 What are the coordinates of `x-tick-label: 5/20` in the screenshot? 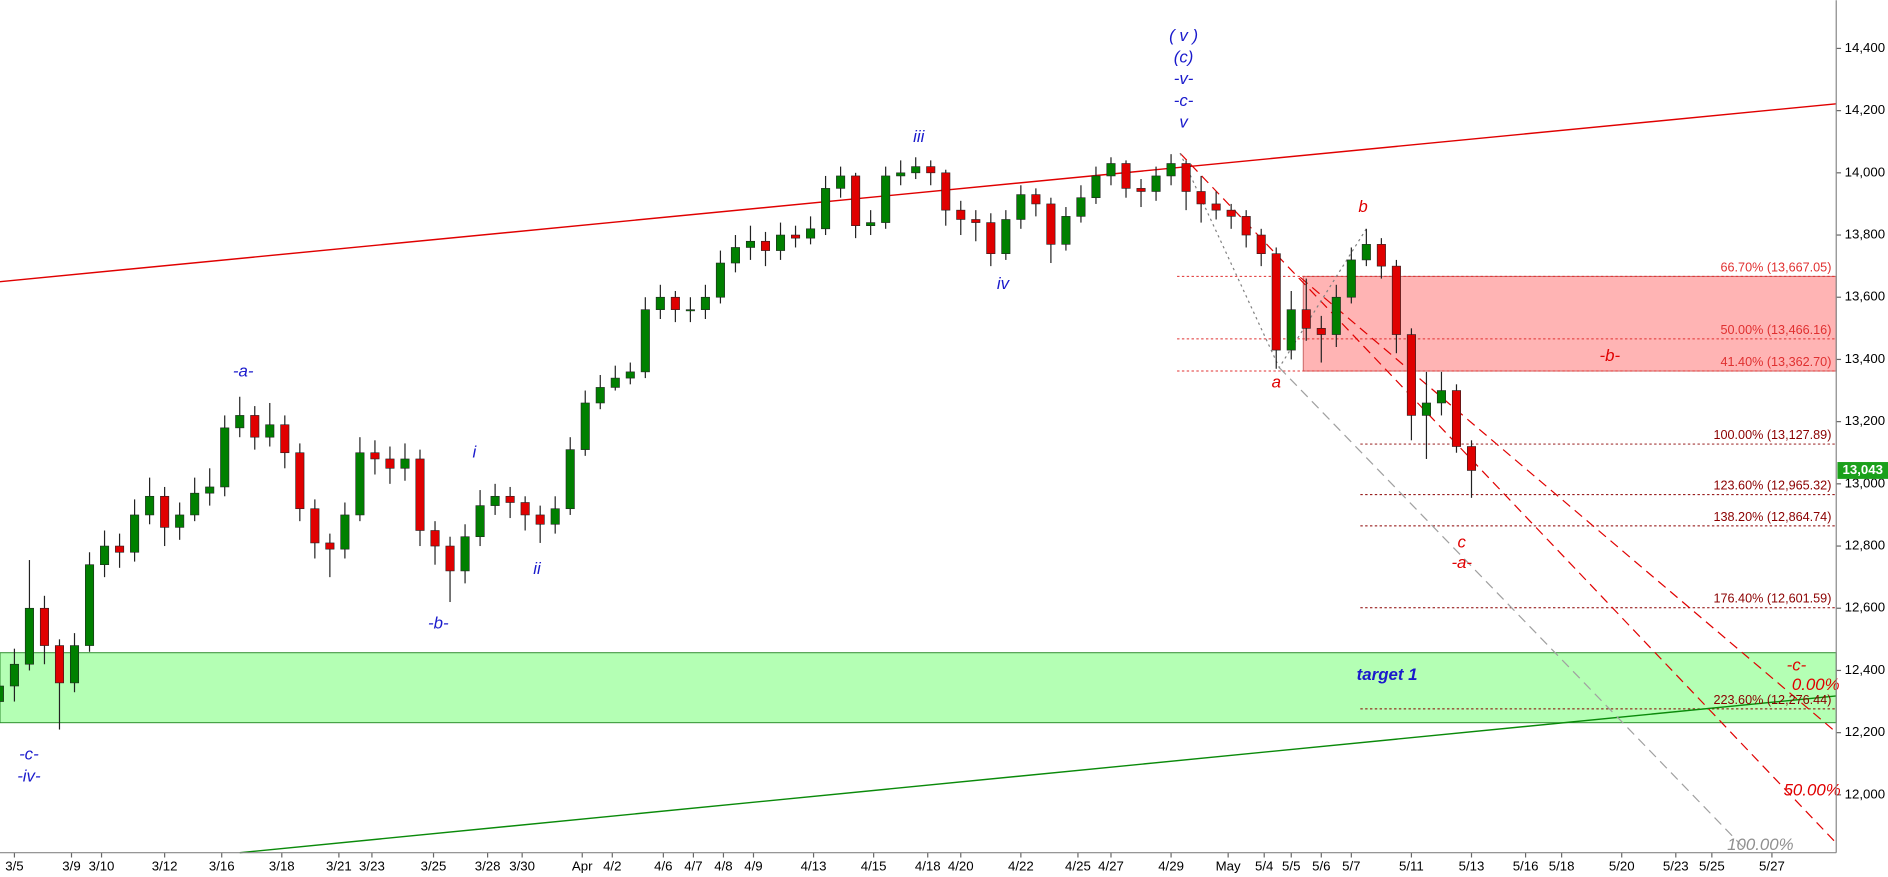 It's located at (1622, 866).